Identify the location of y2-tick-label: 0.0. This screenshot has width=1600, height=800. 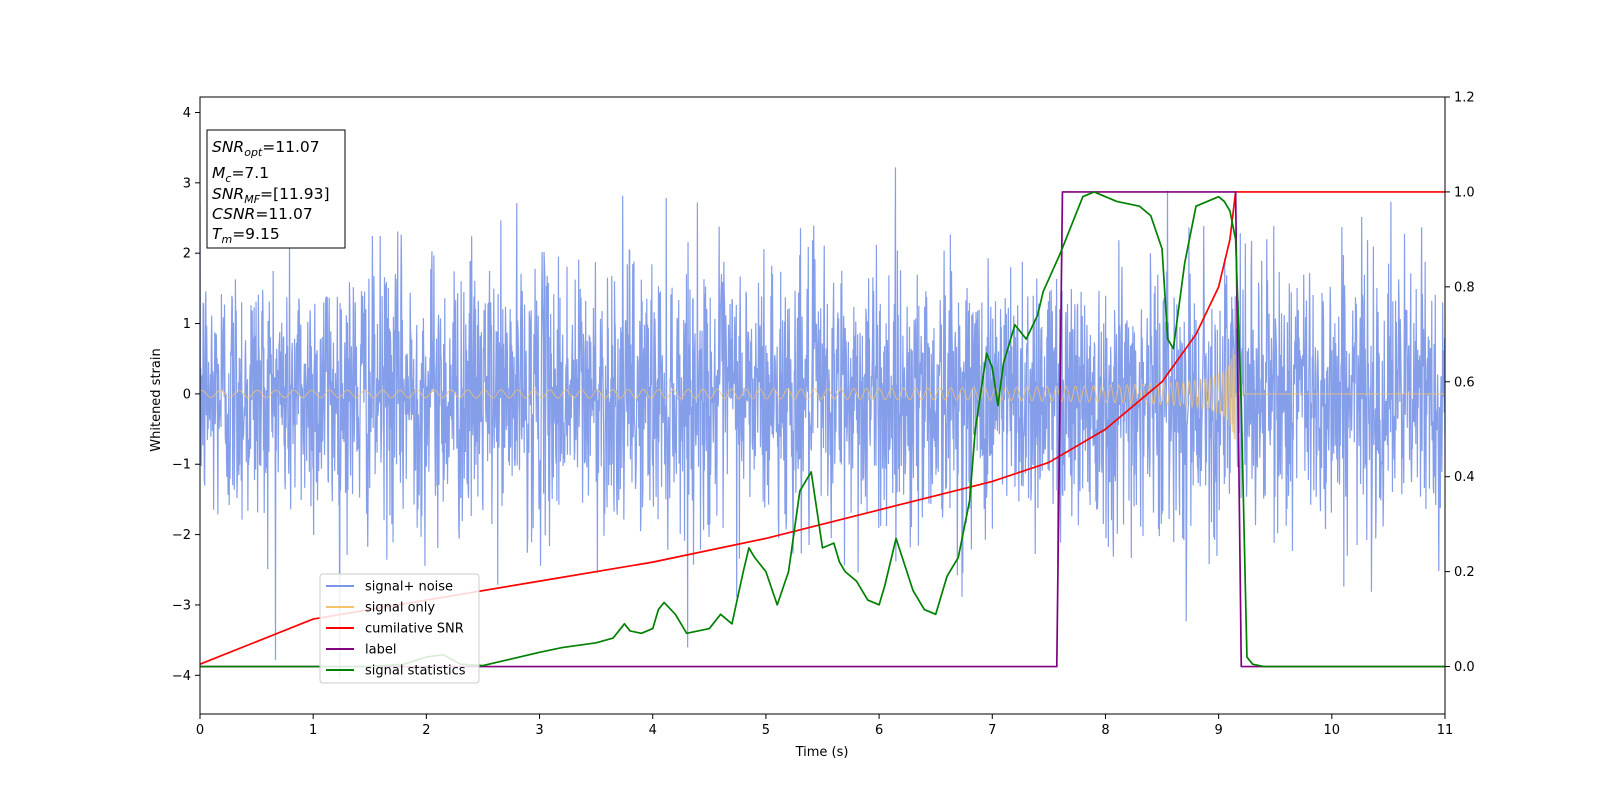
(1464, 667).